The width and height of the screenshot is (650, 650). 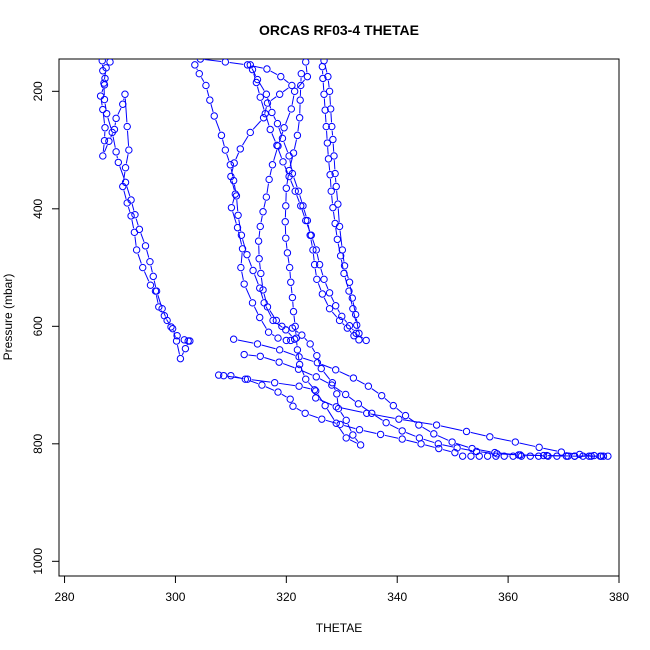 I want to click on x-tick-label: 300, so click(x=175, y=597).